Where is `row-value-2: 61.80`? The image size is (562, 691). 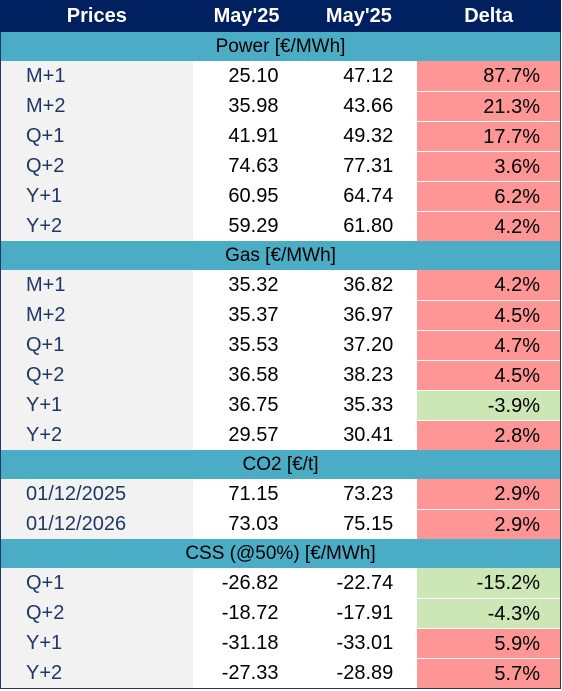 row-value-2: 61.80 is located at coordinates (368, 226).